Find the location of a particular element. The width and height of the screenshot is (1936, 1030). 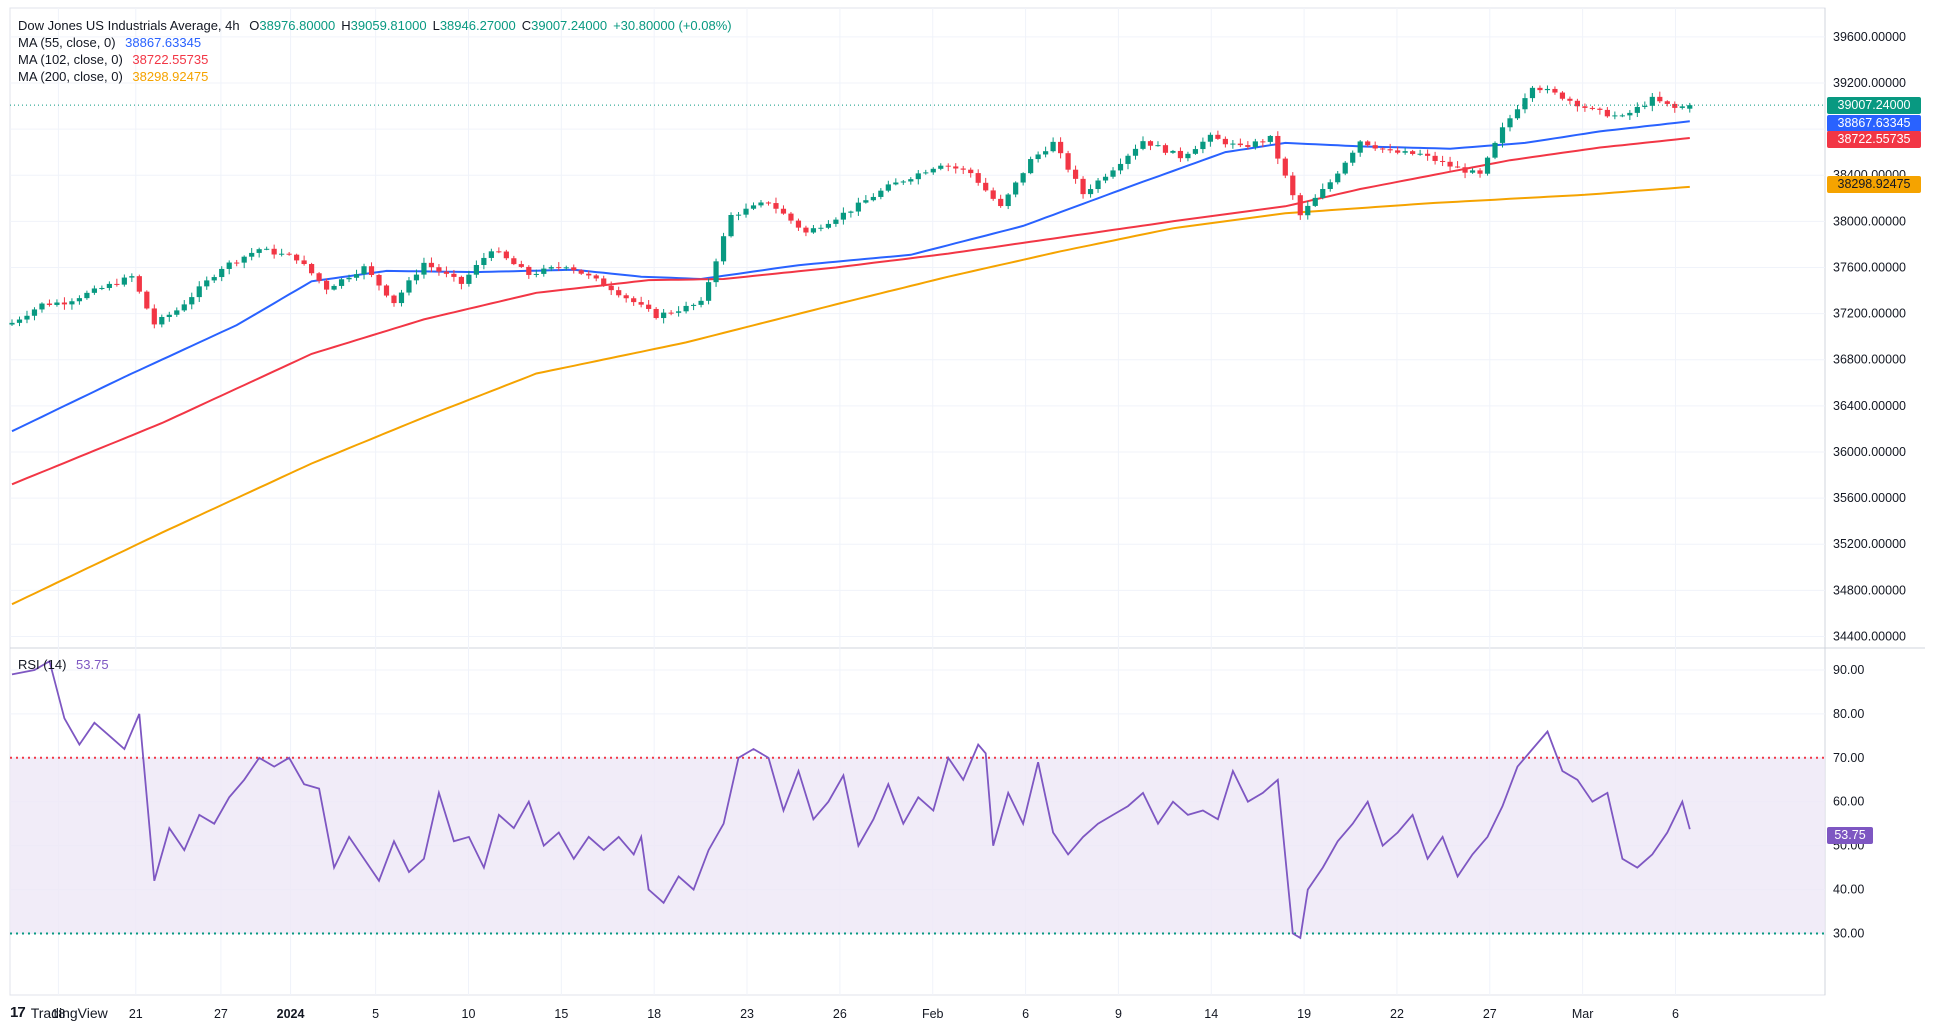

tradingview-brand: 17 TradingView is located at coordinates (59, 1012).